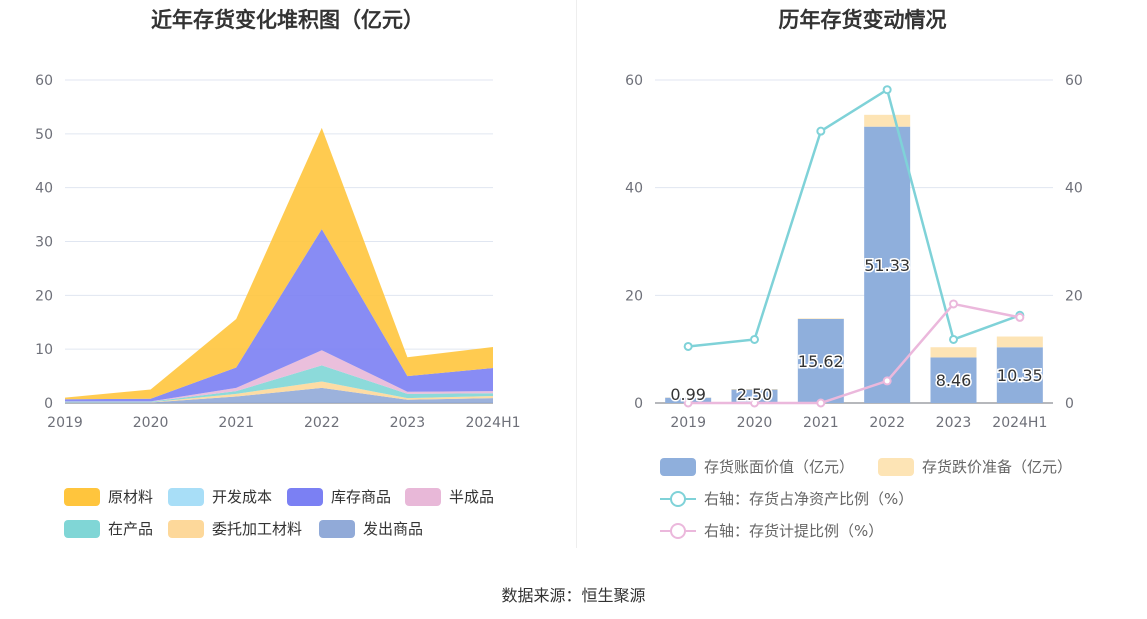  What do you see at coordinates (954, 423) in the screenshot?
I see `right-x-tick-label: 2023` at bounding box center [954, 423].